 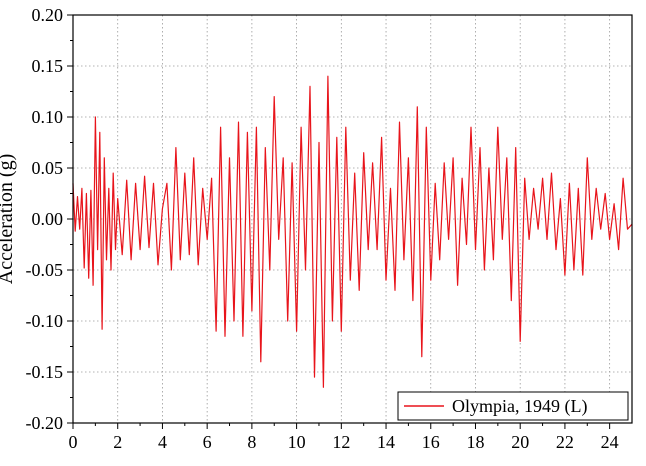 I want to click on x-tick-label: 20, so click(x=520, y=442).